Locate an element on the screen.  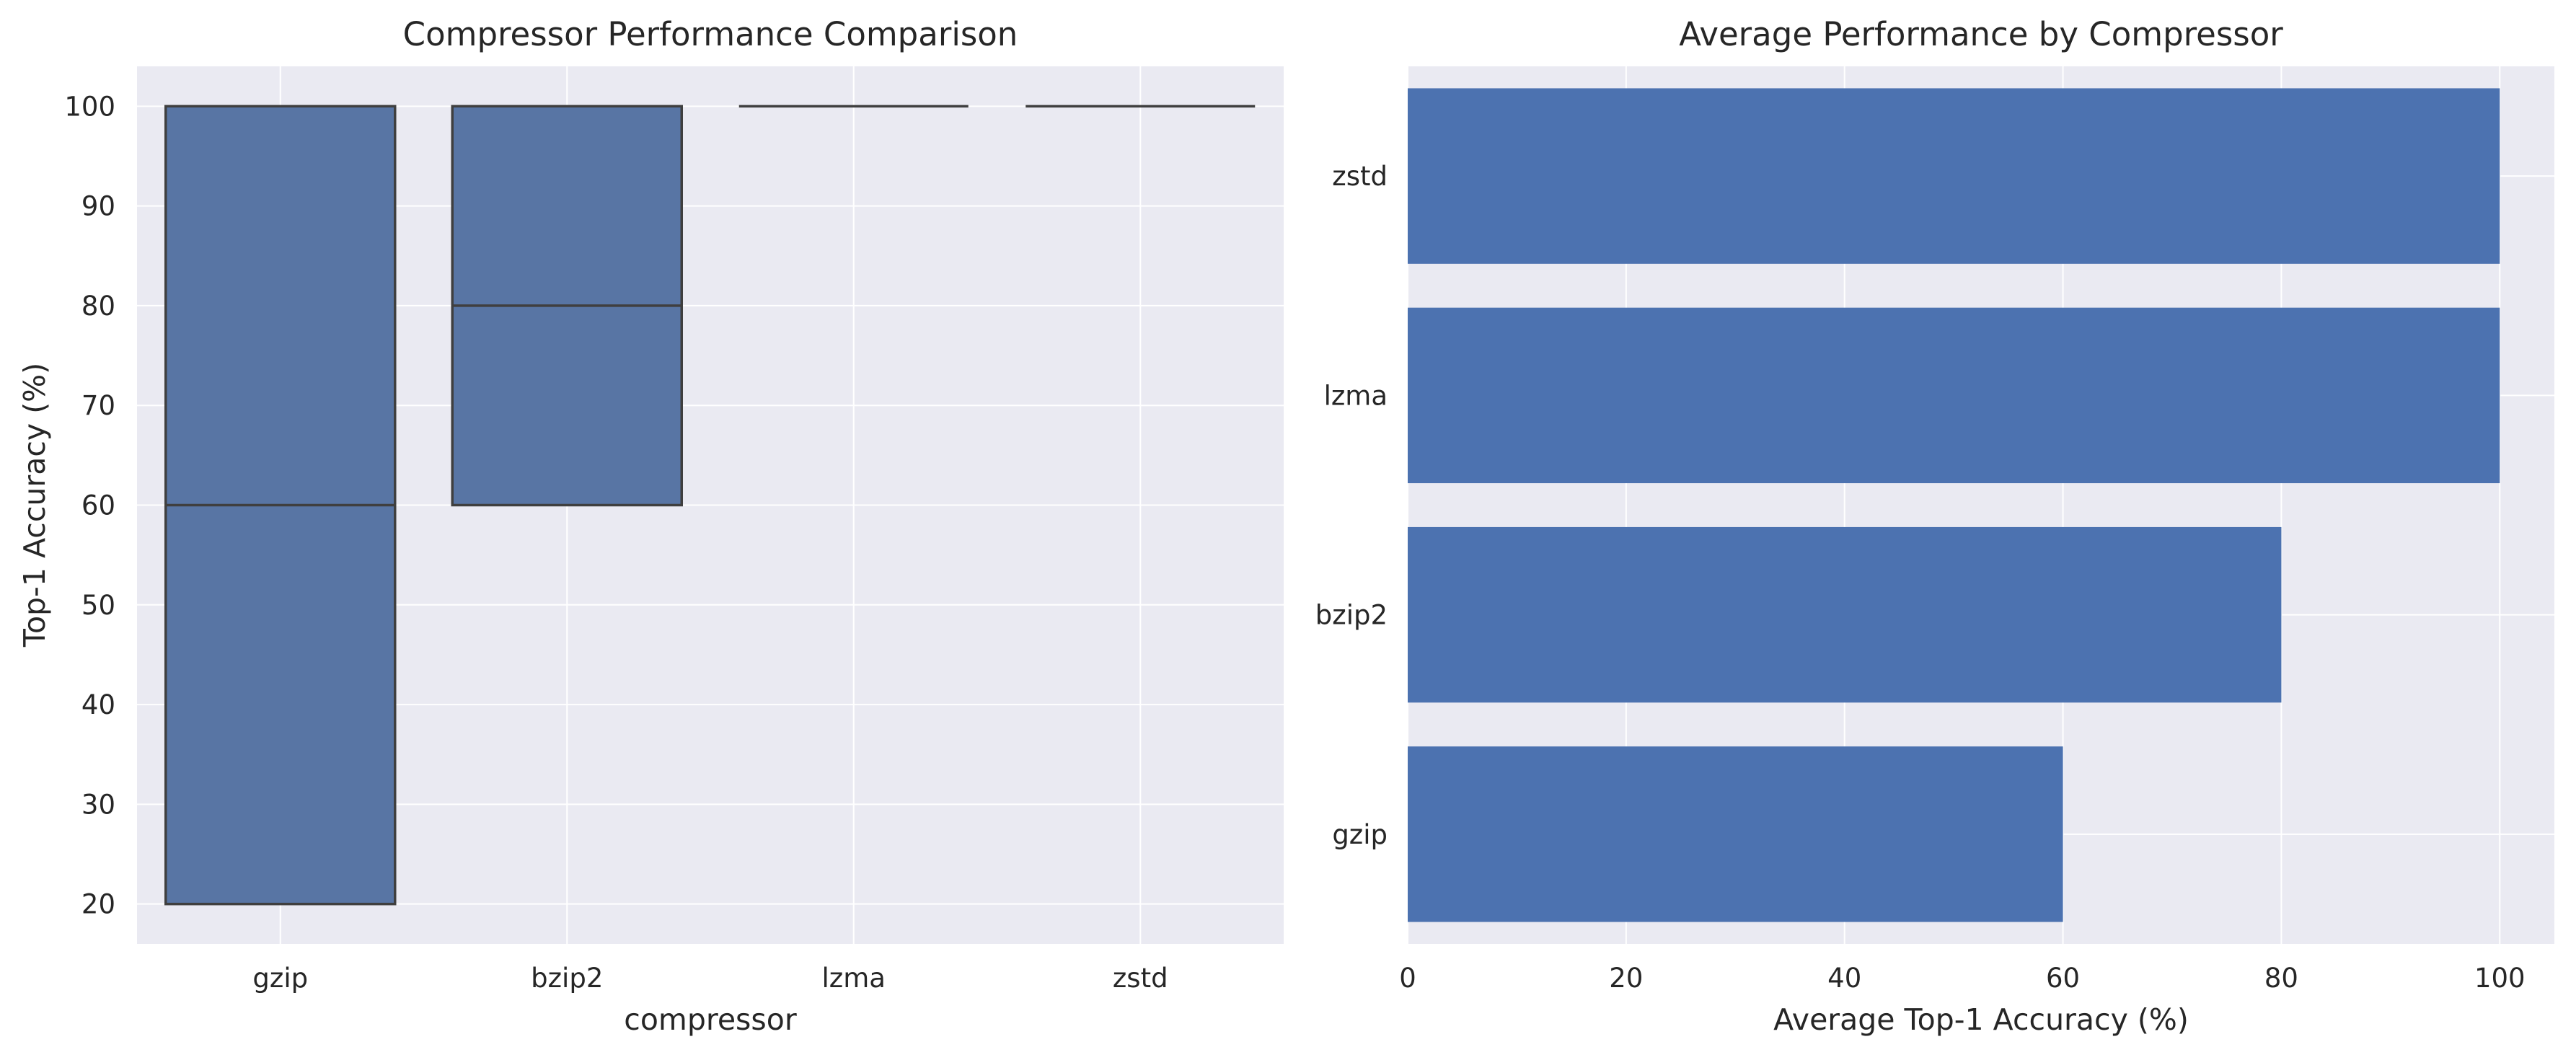
box-y-axis-label: Top-1 Accuracy (%) is located at coordinates (34, 506).